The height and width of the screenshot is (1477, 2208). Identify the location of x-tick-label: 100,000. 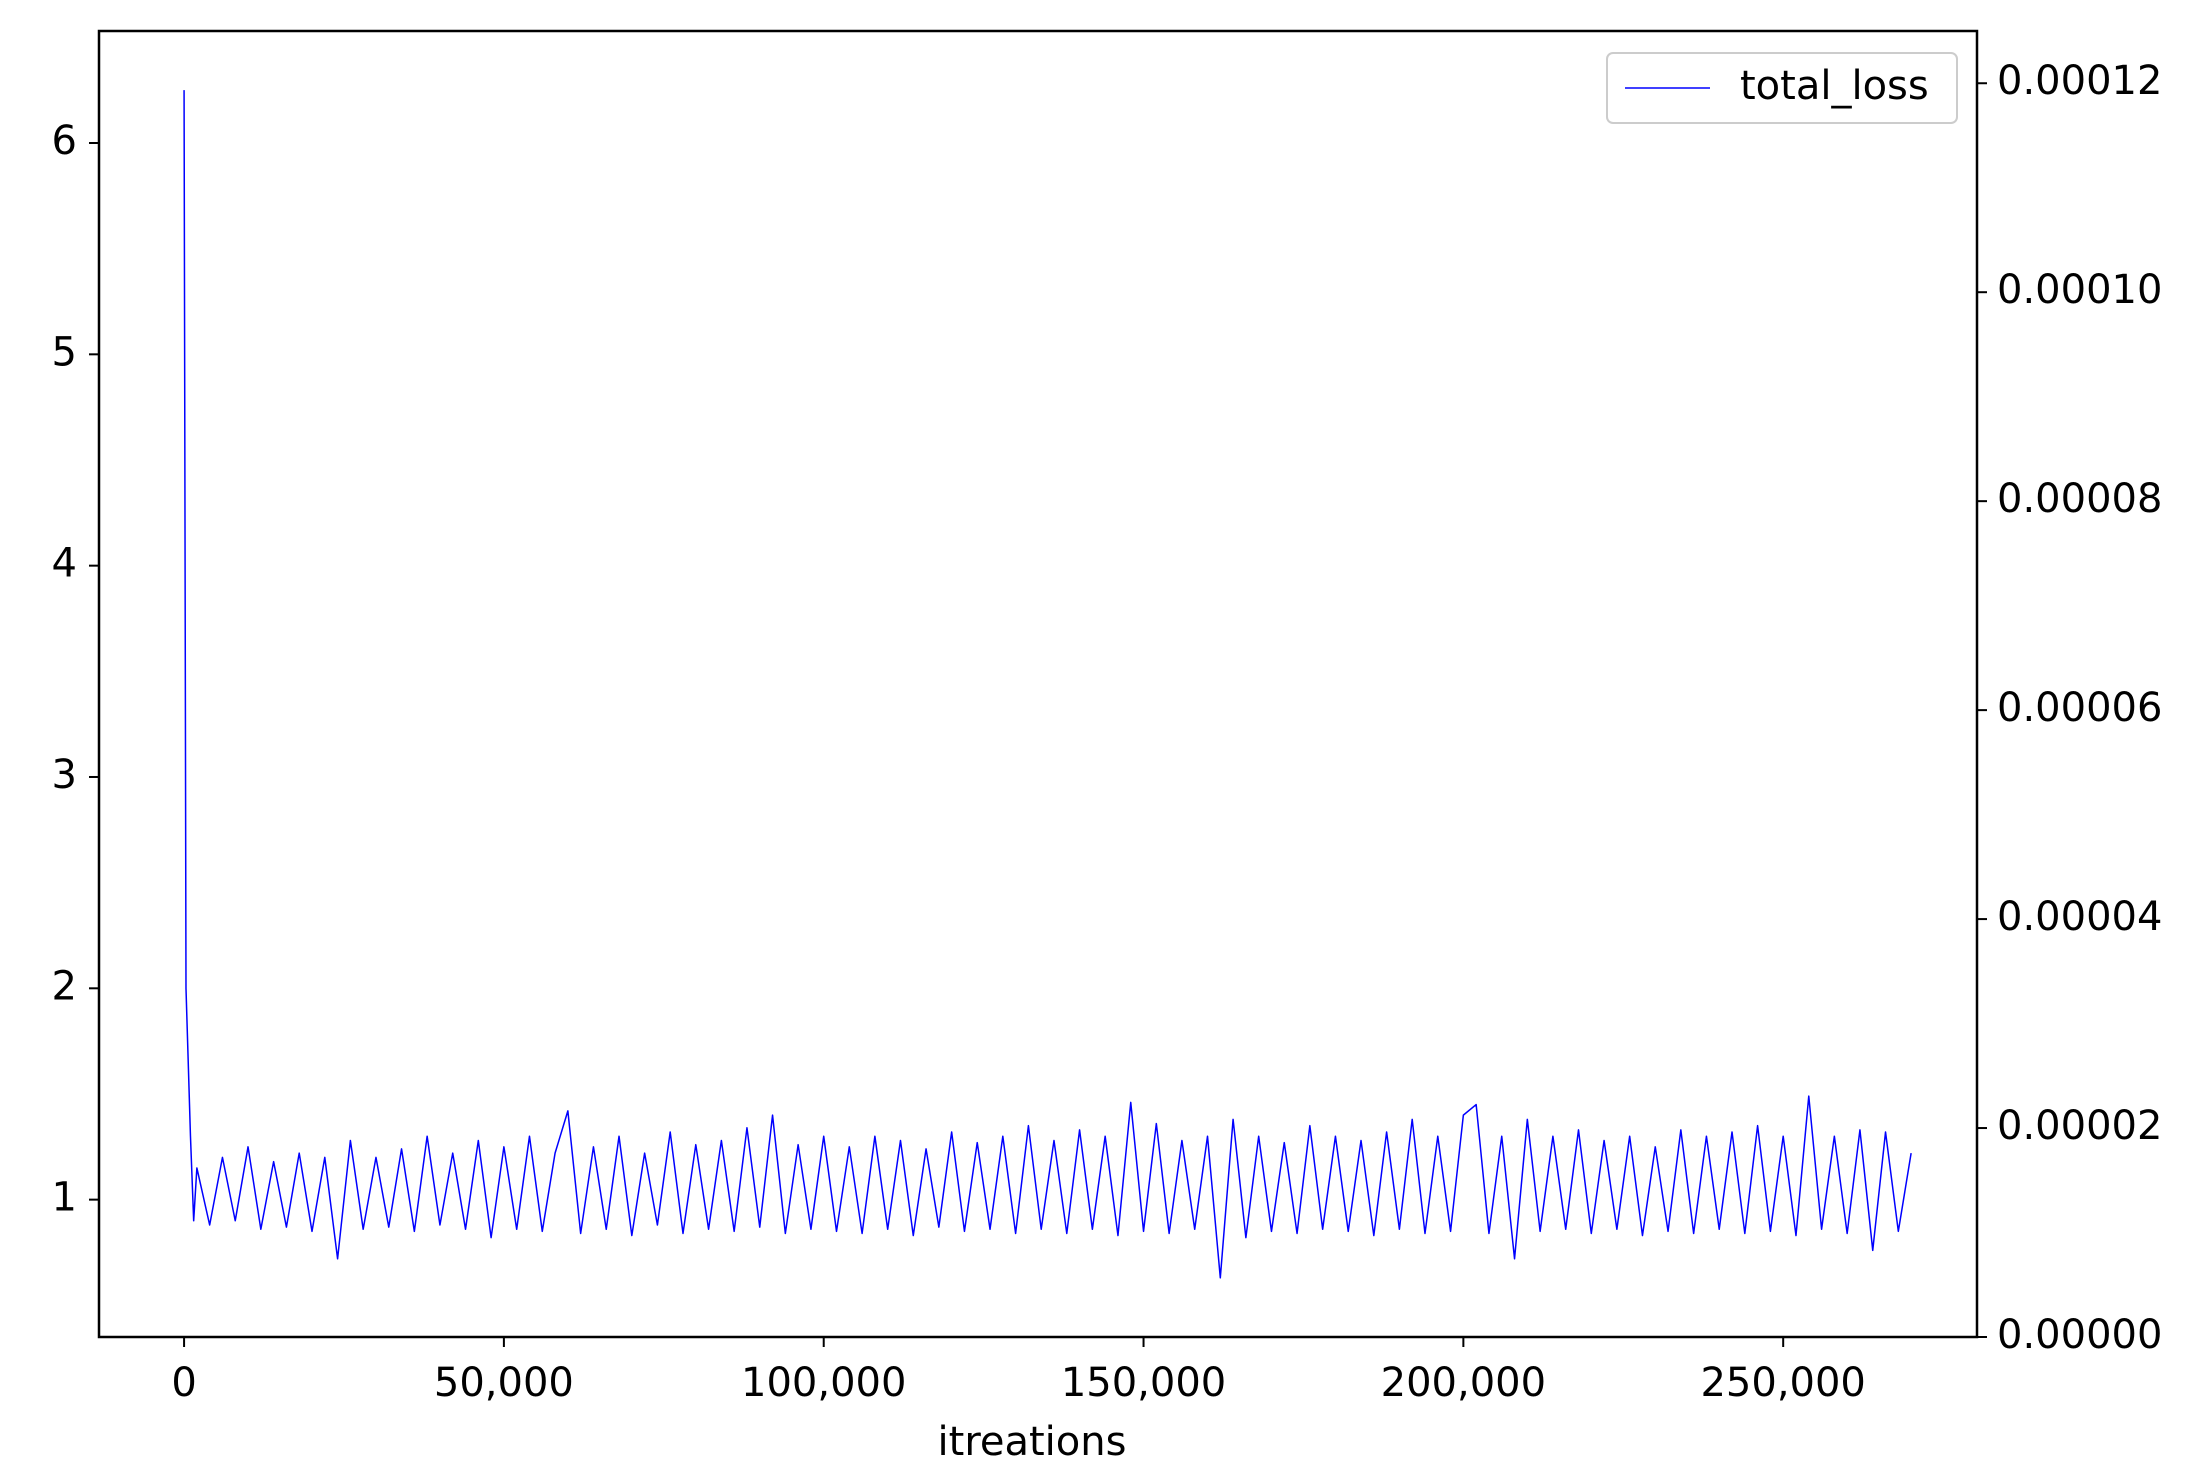
(823, 1383).